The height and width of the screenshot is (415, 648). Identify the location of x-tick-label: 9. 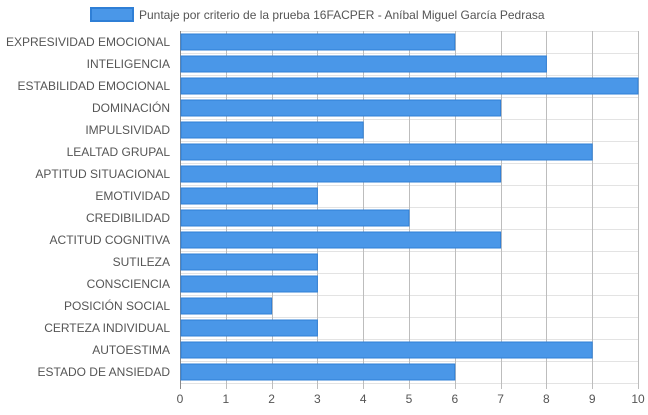
(592, 399).